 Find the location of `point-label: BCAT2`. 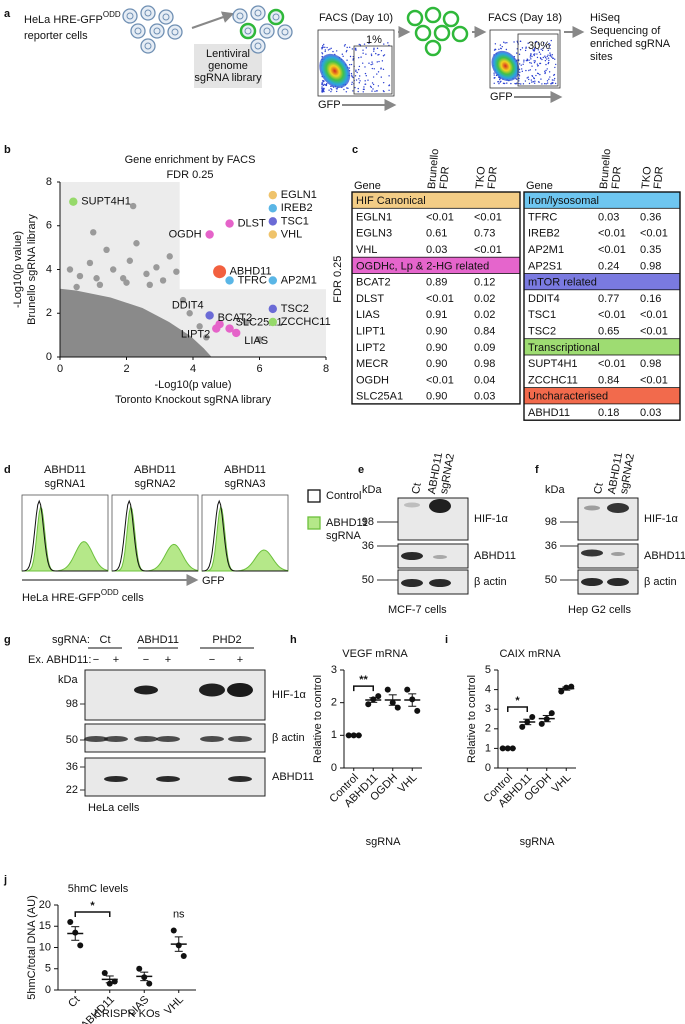

point-label: BCAT2 is located at coordinates (235, 318).